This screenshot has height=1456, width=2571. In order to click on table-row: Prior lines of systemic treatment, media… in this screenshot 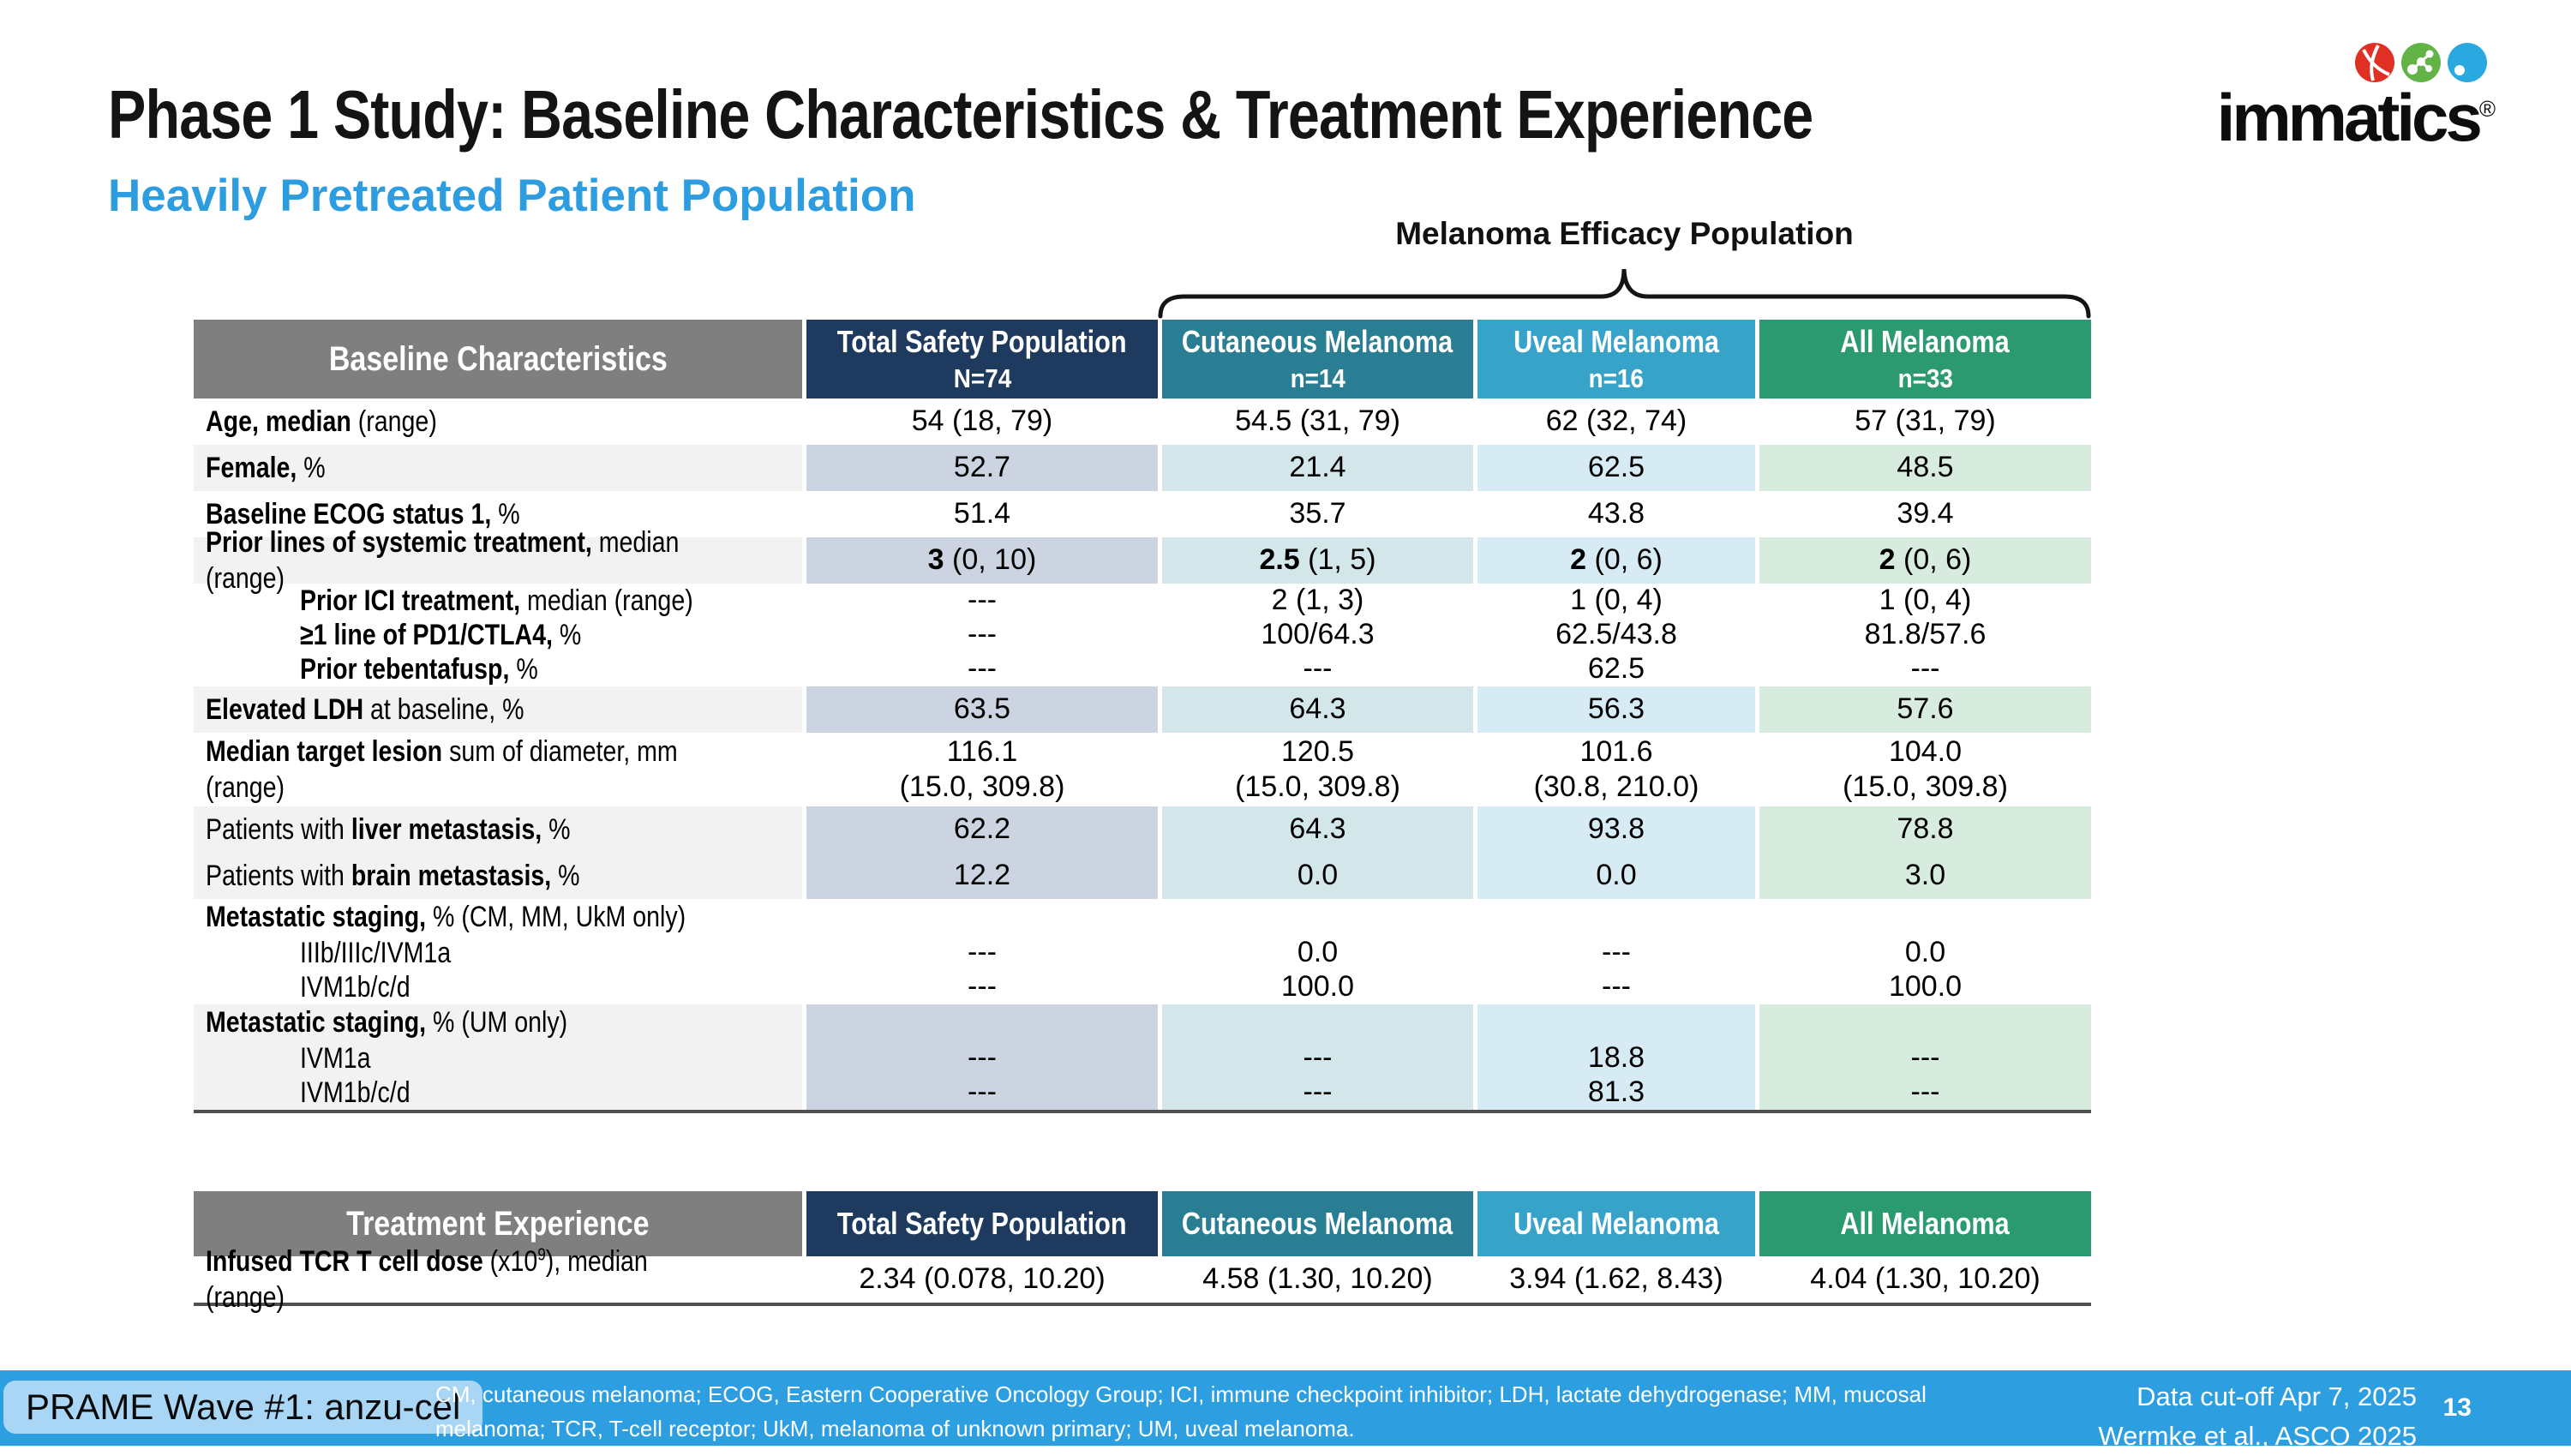, I will do `click(1142, 560)`.